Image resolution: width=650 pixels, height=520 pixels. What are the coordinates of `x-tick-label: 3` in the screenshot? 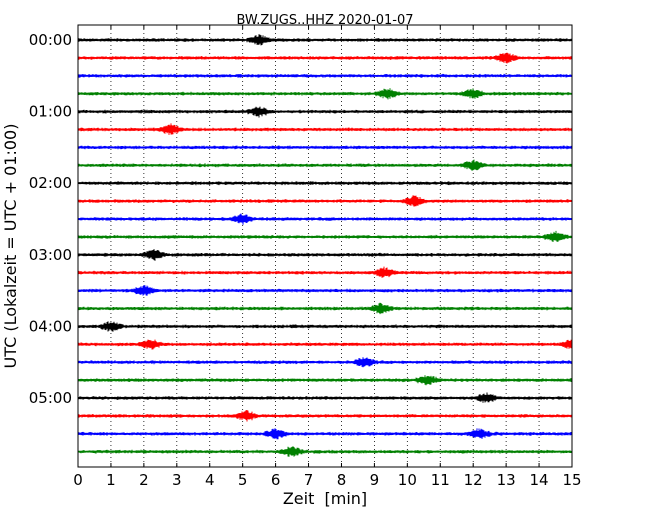 It's located at (177, 480).